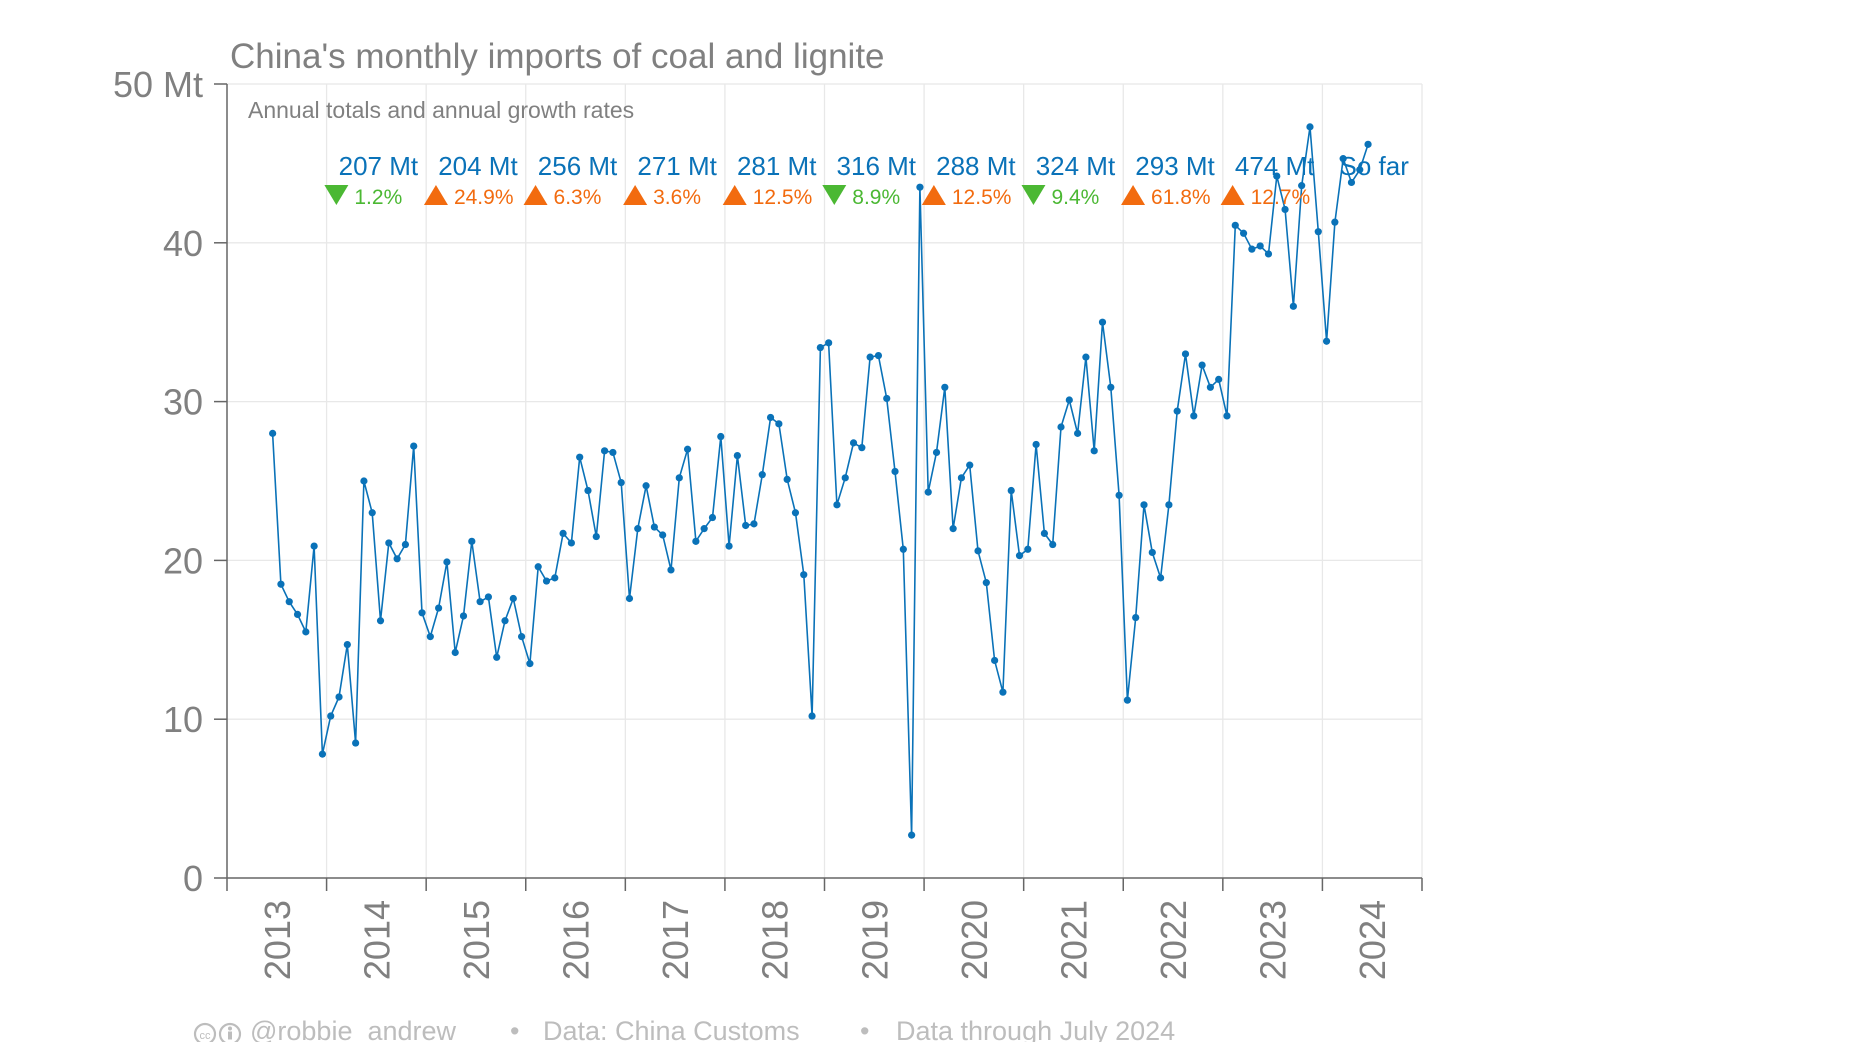 This screenshot has height=1042, width=1852. Describe the element at coordinates (183, 560) in the screenshot. I see `y-tick-label: 20` at that location.